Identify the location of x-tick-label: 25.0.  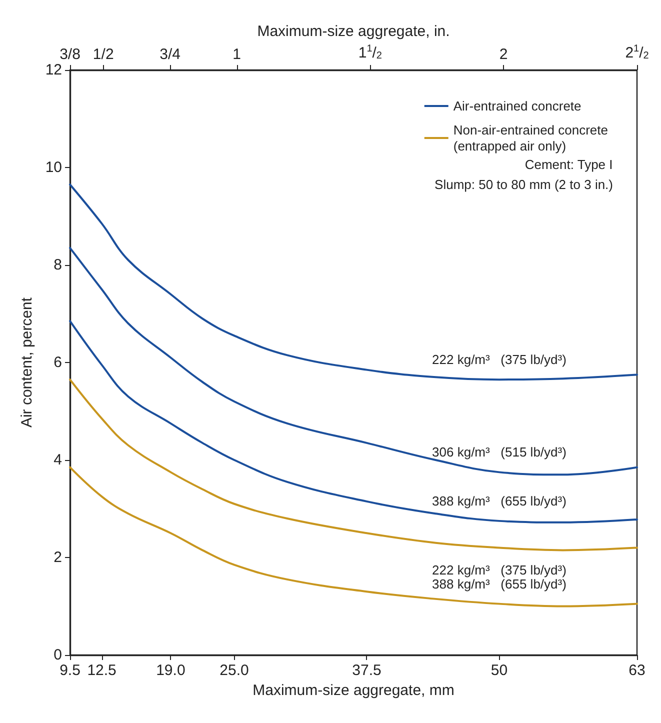
(234, 670).